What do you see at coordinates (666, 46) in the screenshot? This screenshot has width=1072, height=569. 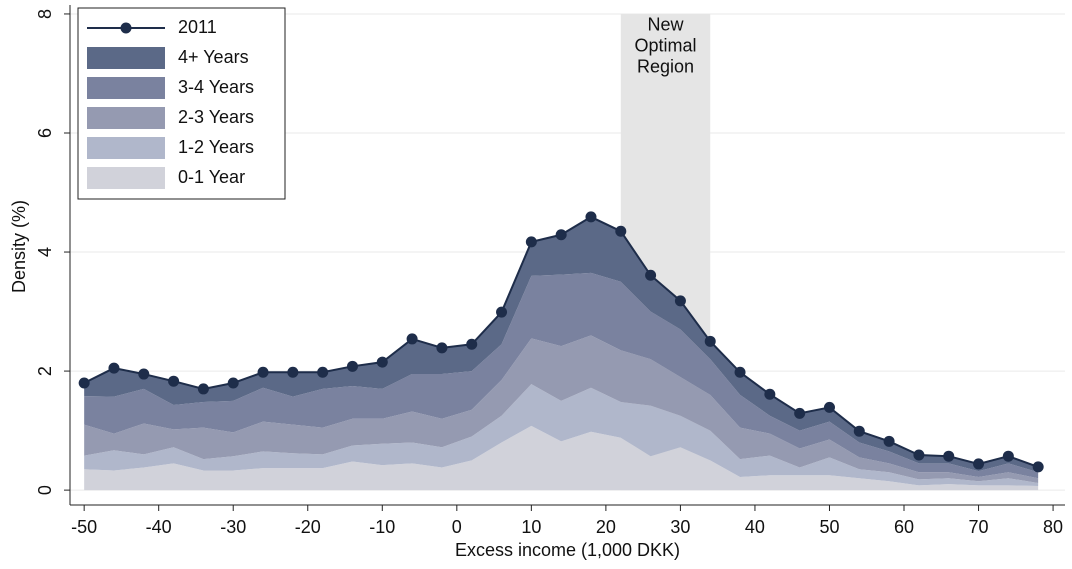 I see `annotation-text: Optimal` at bounding box center [666, 46].